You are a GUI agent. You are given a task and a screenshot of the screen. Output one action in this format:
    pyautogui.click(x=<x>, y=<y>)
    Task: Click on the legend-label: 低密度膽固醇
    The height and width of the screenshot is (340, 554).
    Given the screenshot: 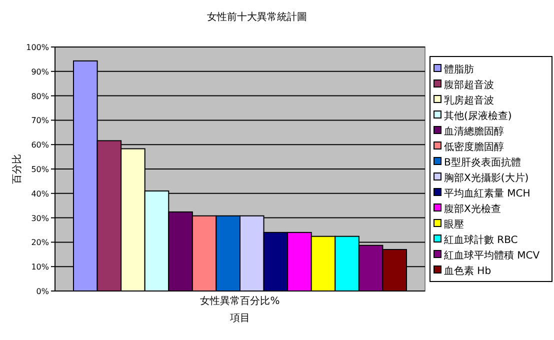 What is the action you would take?
    pyautogui.click(x=474, y=147)
    